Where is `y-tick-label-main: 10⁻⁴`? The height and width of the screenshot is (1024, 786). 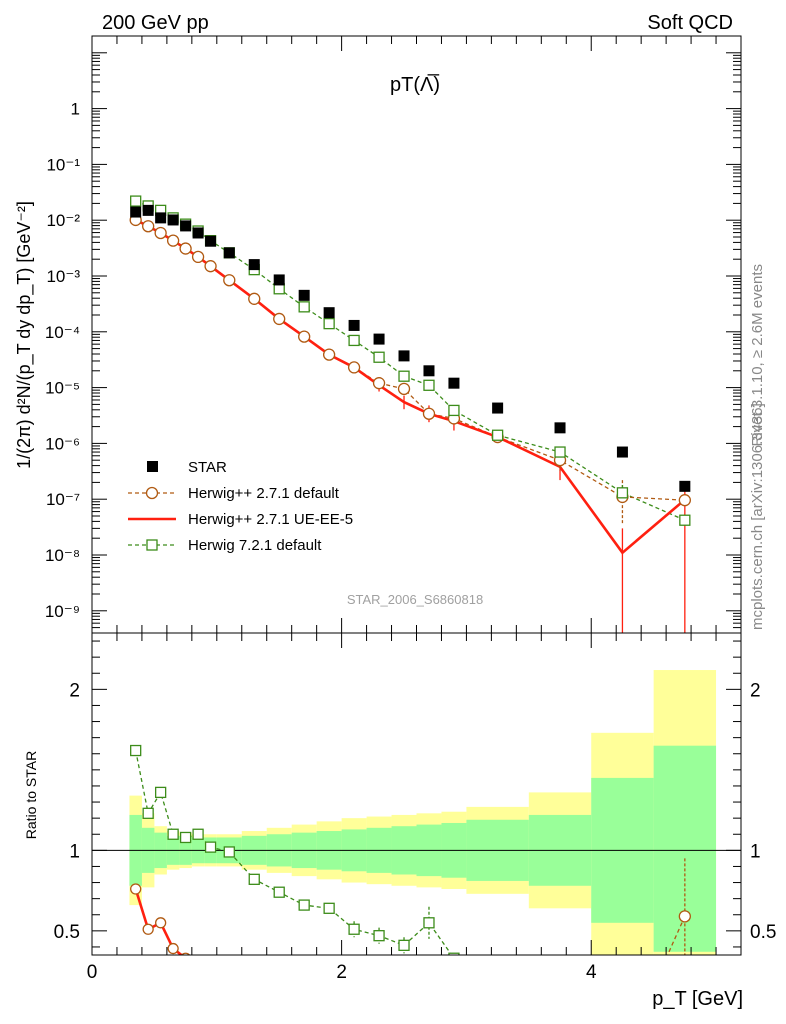 y-tick-label-main: 10⁻⁴ is located at coordinates (62, 332).